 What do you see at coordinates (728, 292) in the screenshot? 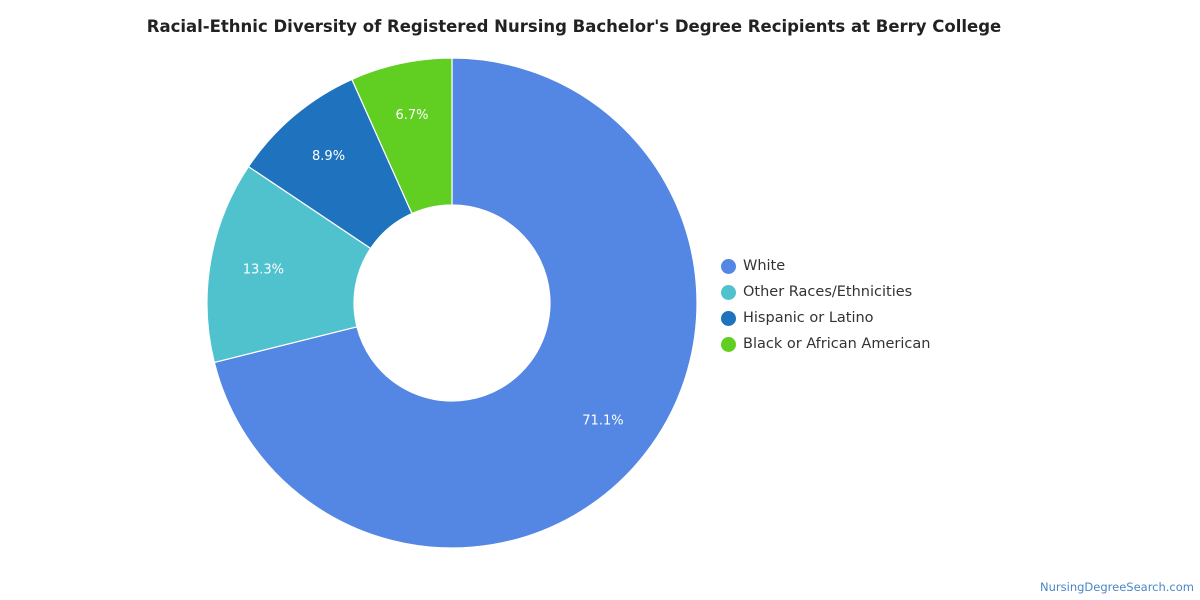
I see `legend-marker-other-races` at bounding box center [728, 292].